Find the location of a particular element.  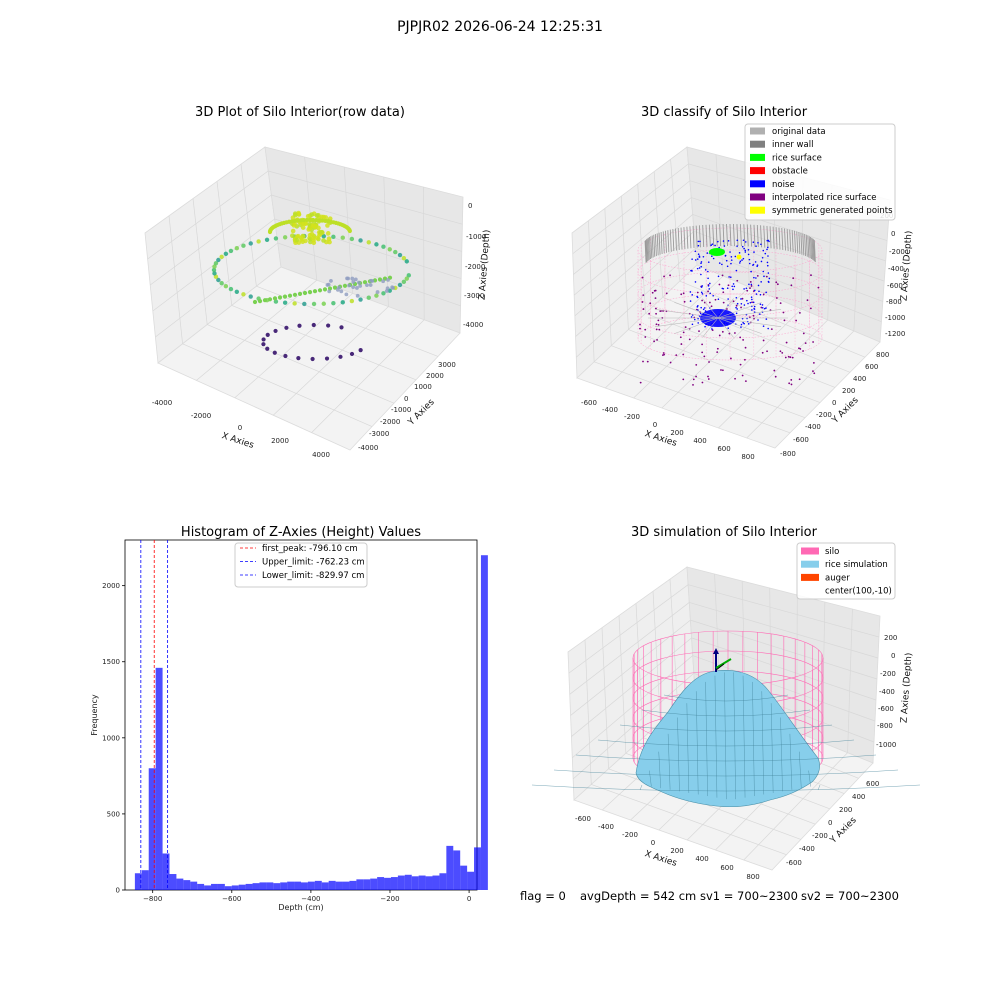

panel2-xtick: 200 is located at coordinates (676, 433).